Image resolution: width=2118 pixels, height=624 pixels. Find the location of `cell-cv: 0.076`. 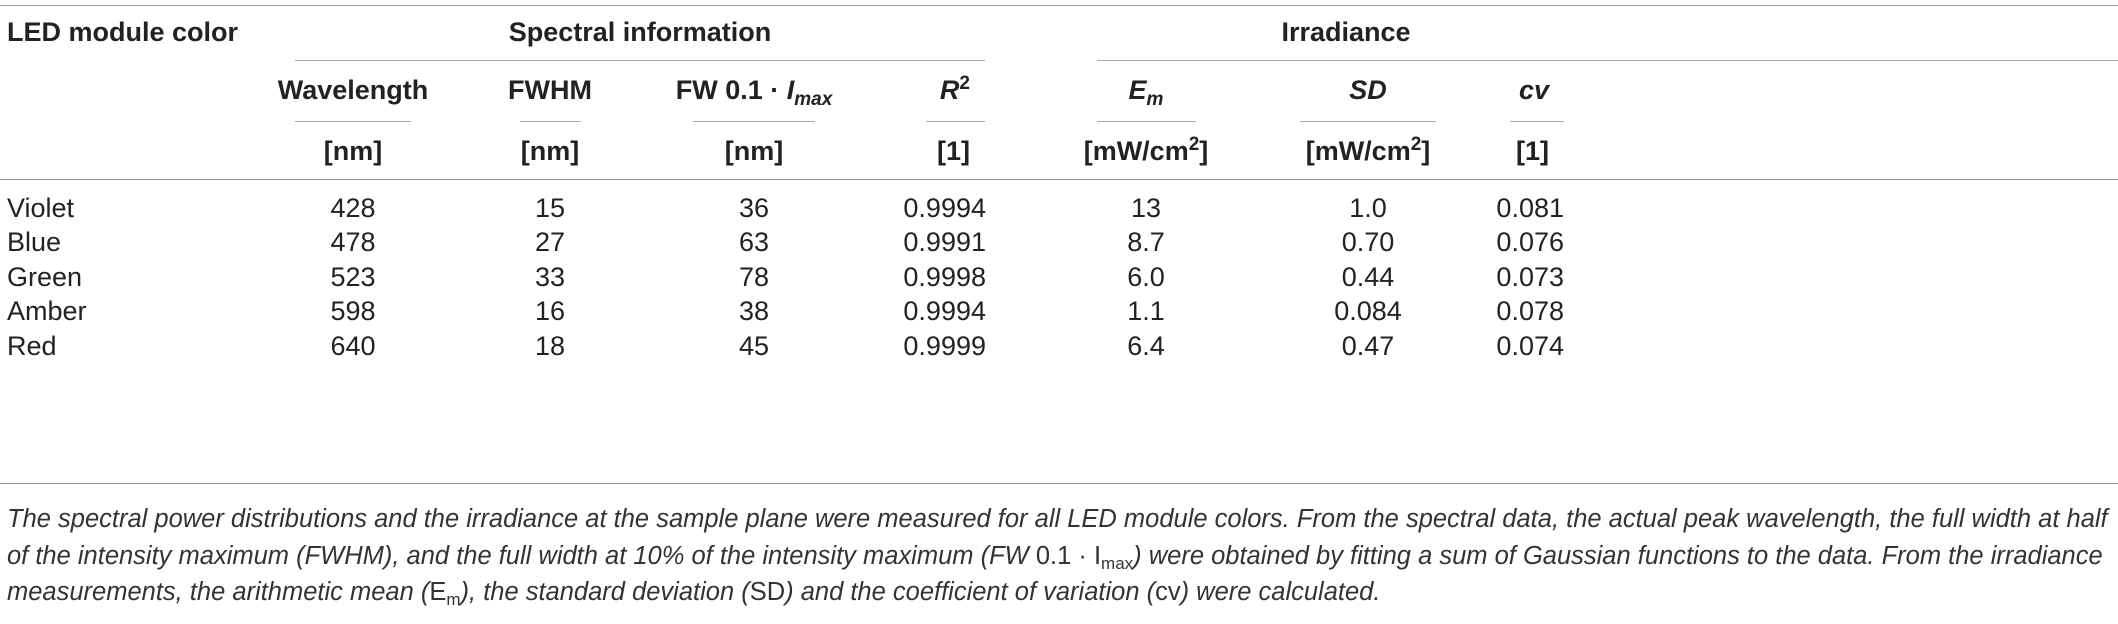

cell-cv: 0.076 is located at coordinates (1530, 242).